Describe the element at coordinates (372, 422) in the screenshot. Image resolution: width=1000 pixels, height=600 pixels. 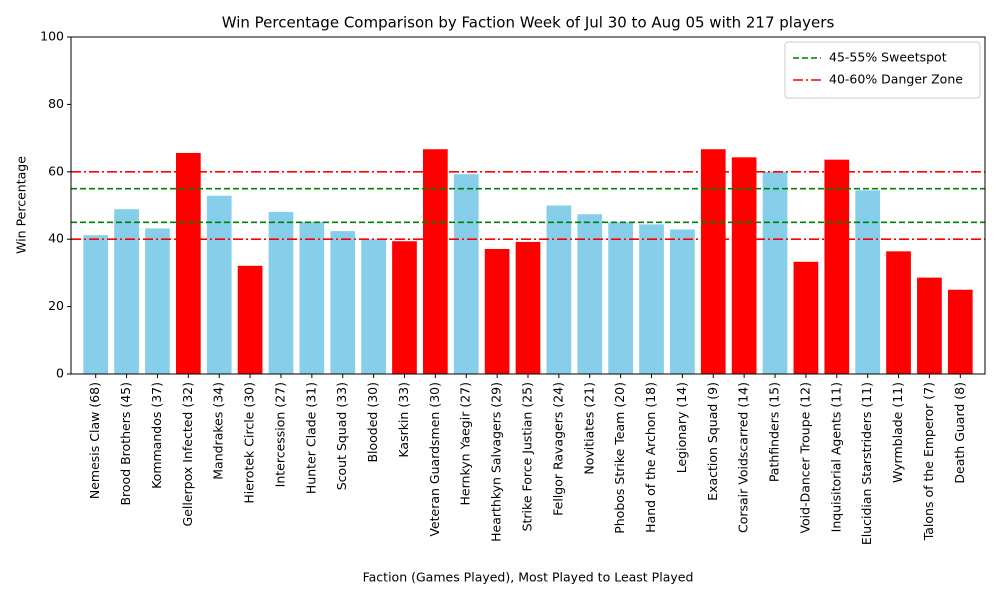
I see `x-tick-label: Blooded (30)` at that location.